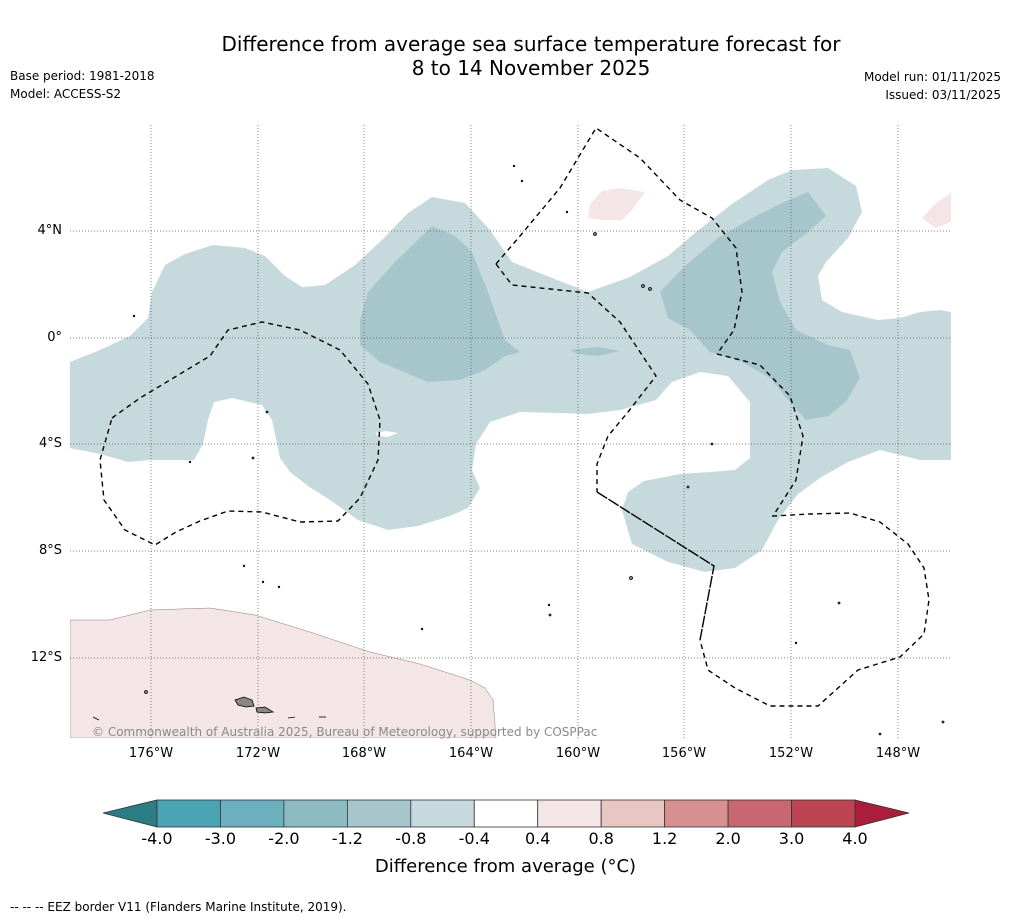 This screenshot has width=1011, height=919. What do you see at coordinates (364, 753) in the screenshot?
I see `longitude-label: 168°W` at bounding box center [364, 753].